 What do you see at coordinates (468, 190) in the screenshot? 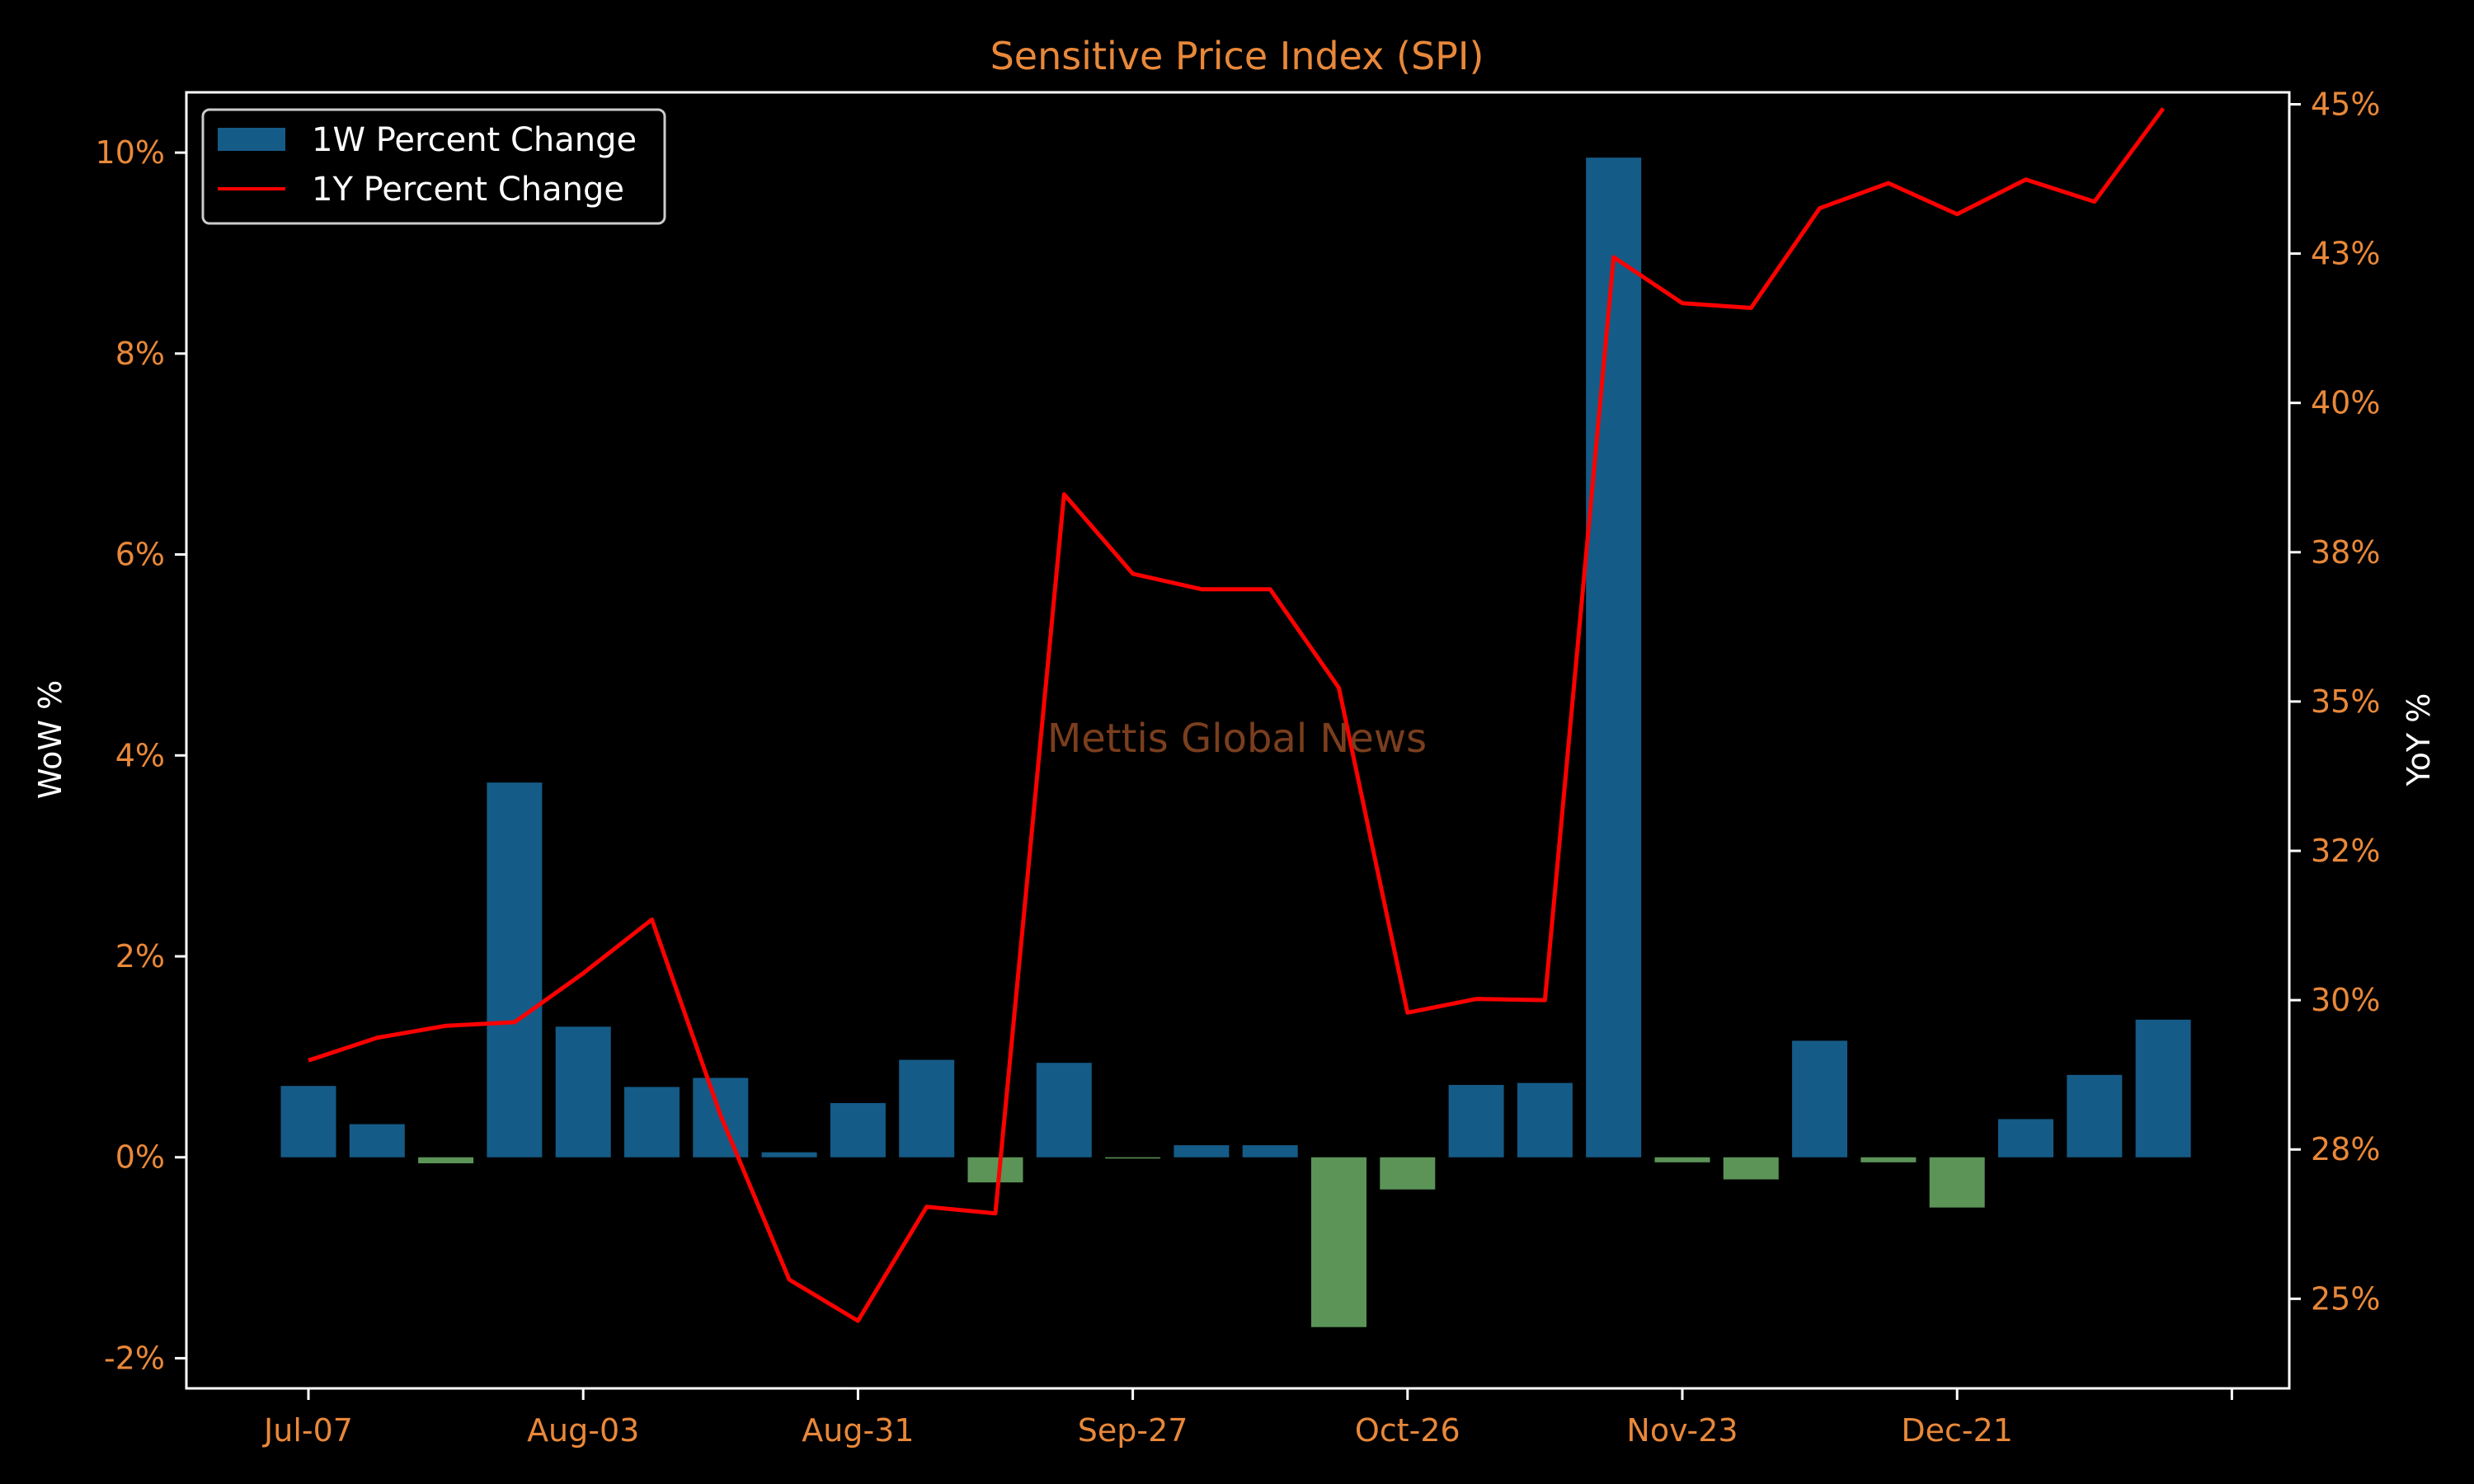
I see `legend-line-label: 1Y Percent Change` at bounding box center [468, 190].